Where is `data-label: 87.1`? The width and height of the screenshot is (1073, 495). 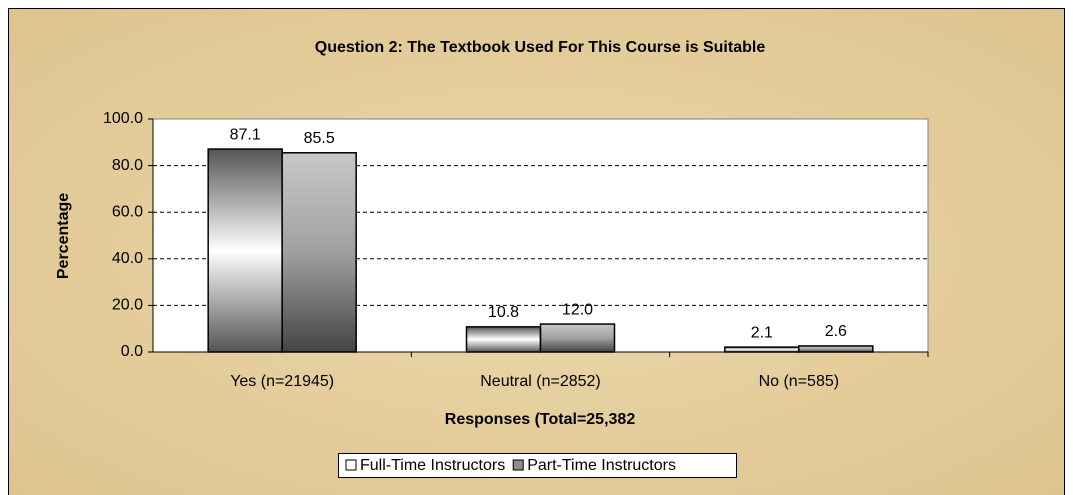 data-label: 87.1 is located at coordinates (245, 134).